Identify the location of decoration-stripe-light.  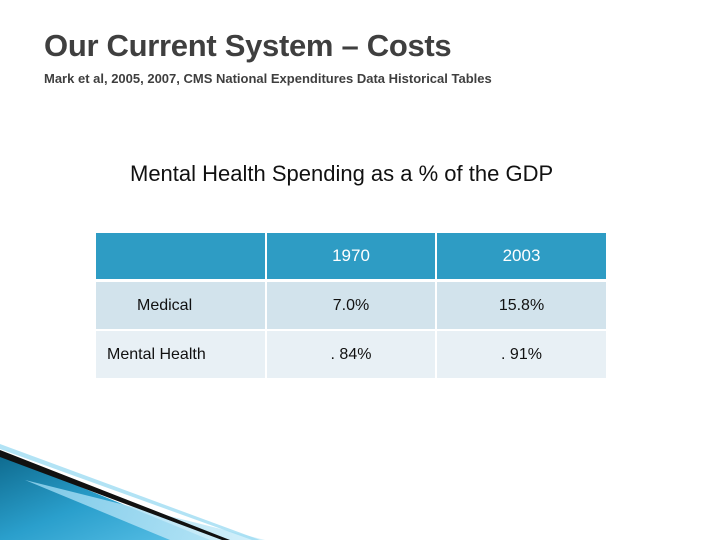
(130, 492).